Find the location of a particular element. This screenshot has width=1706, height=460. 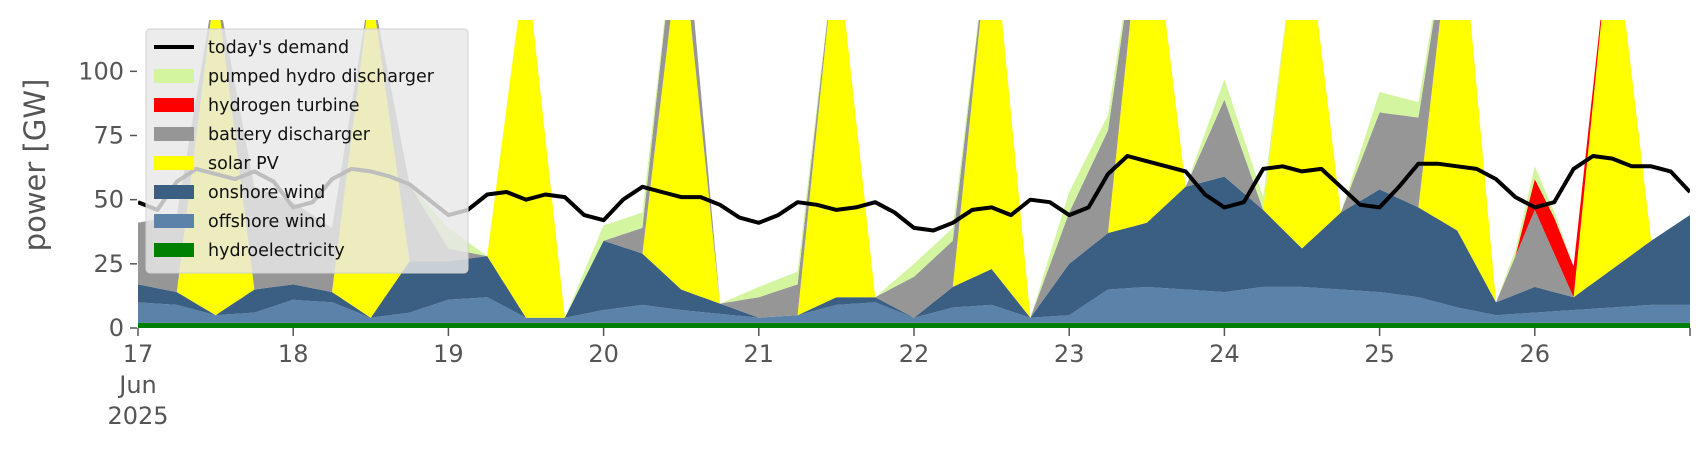

x-tick-label: 17 is located at coordinates (138, 354).